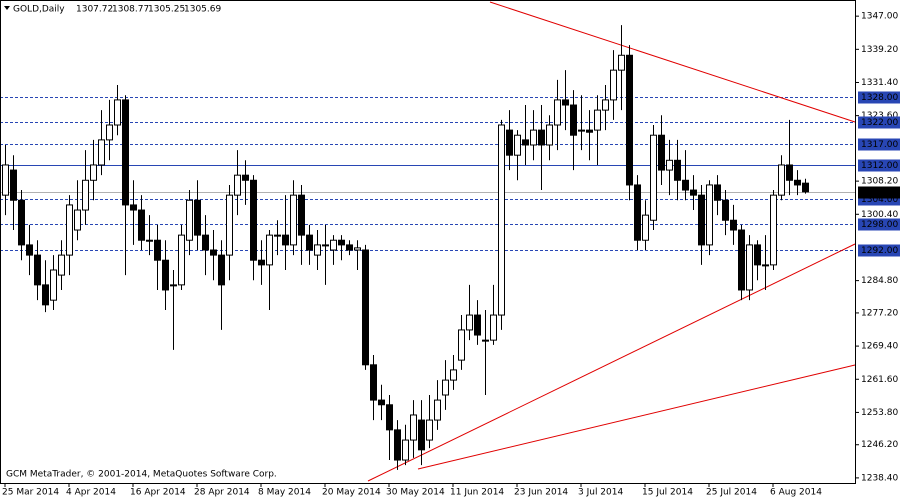 This screenshot has width=900, height=500. I want to click on x-tick-label: 15 Jul 2014, so click(667, 493).